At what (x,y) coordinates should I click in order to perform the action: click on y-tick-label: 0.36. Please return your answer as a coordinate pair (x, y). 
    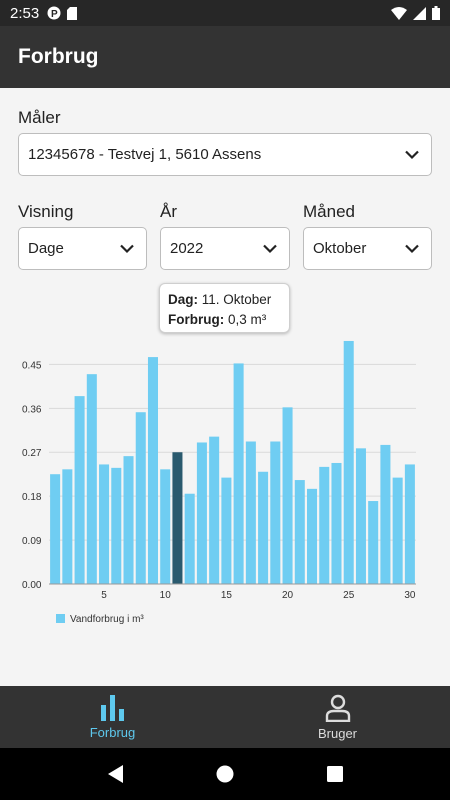
    Looking at the image, I should click on (32, 409).